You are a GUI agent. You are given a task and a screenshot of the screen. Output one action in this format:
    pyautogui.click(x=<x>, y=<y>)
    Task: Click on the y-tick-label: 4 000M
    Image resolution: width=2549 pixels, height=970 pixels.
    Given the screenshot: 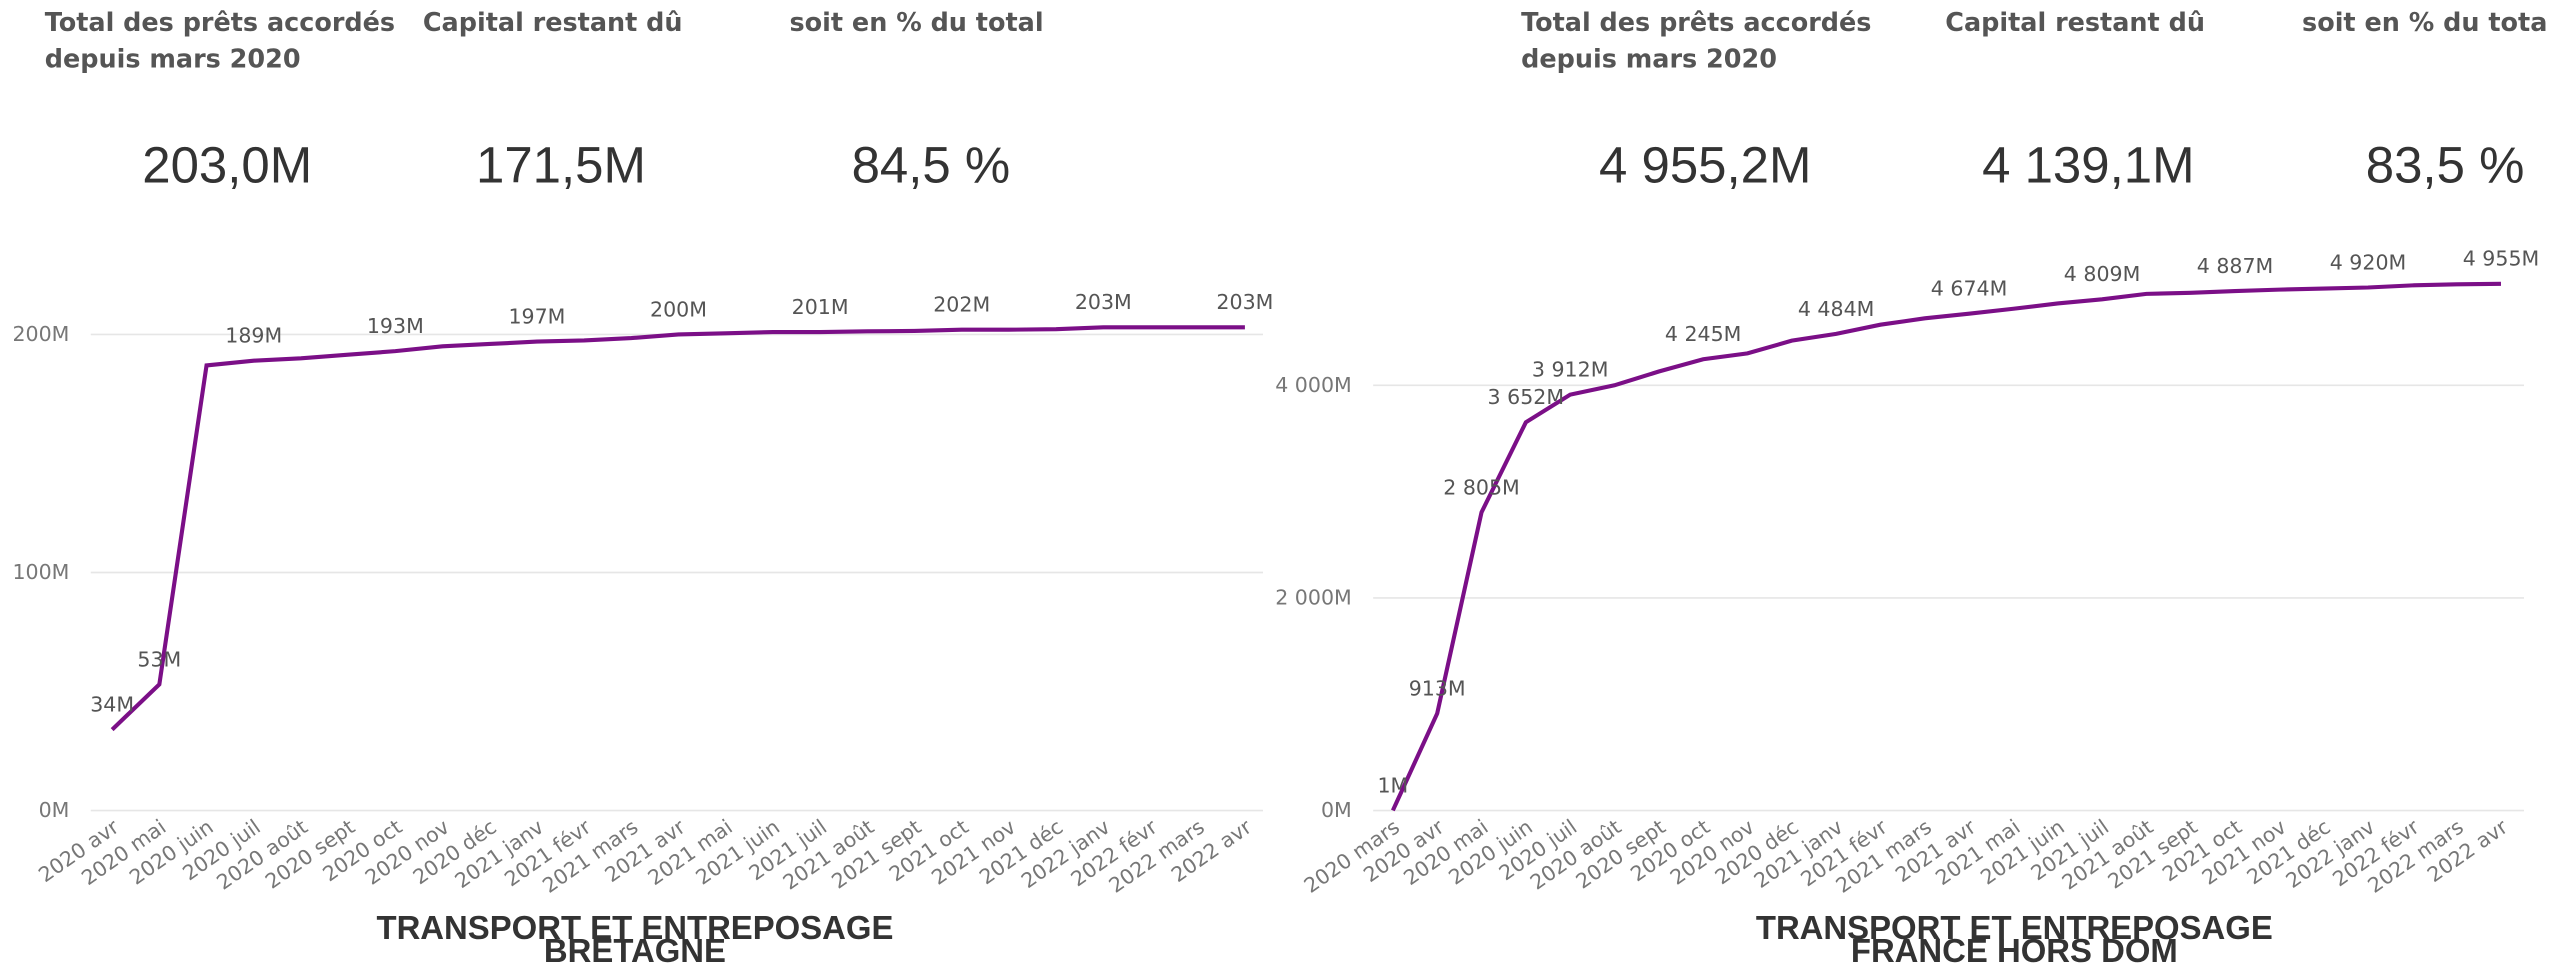 What is the action you would take?
    pyautogui.click(x=1313, y=385)
    